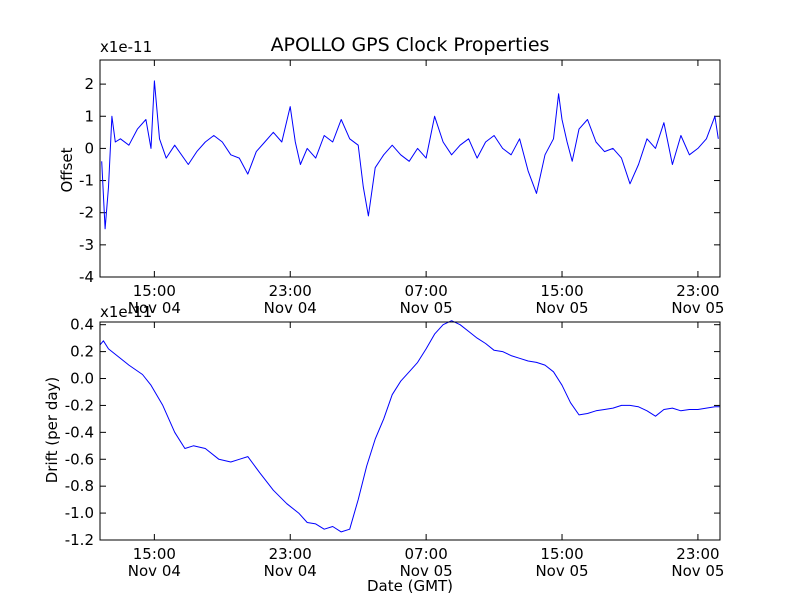 This screenshot has width=800, height=600. Describe the element at coordinates (89, 116) in the screenshot. I see `y-tick-label: 1` at that location.